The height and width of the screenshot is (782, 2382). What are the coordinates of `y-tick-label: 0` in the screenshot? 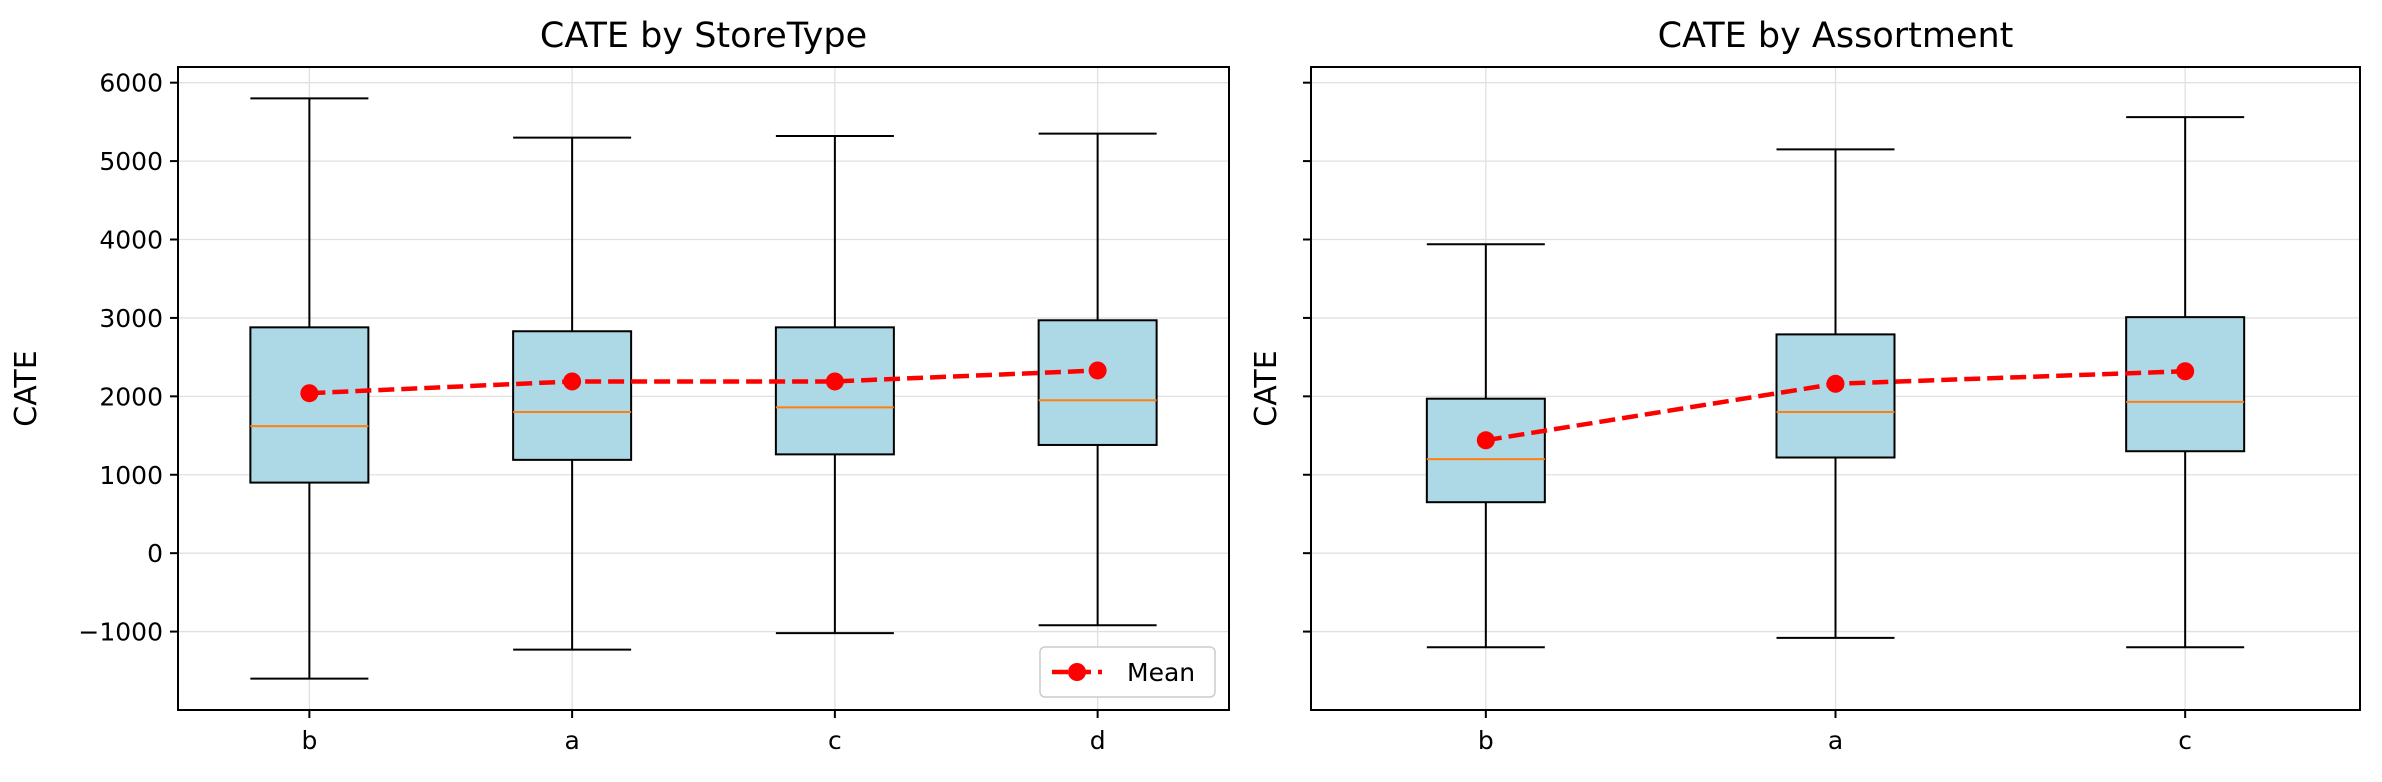 It's located at (155, 553).